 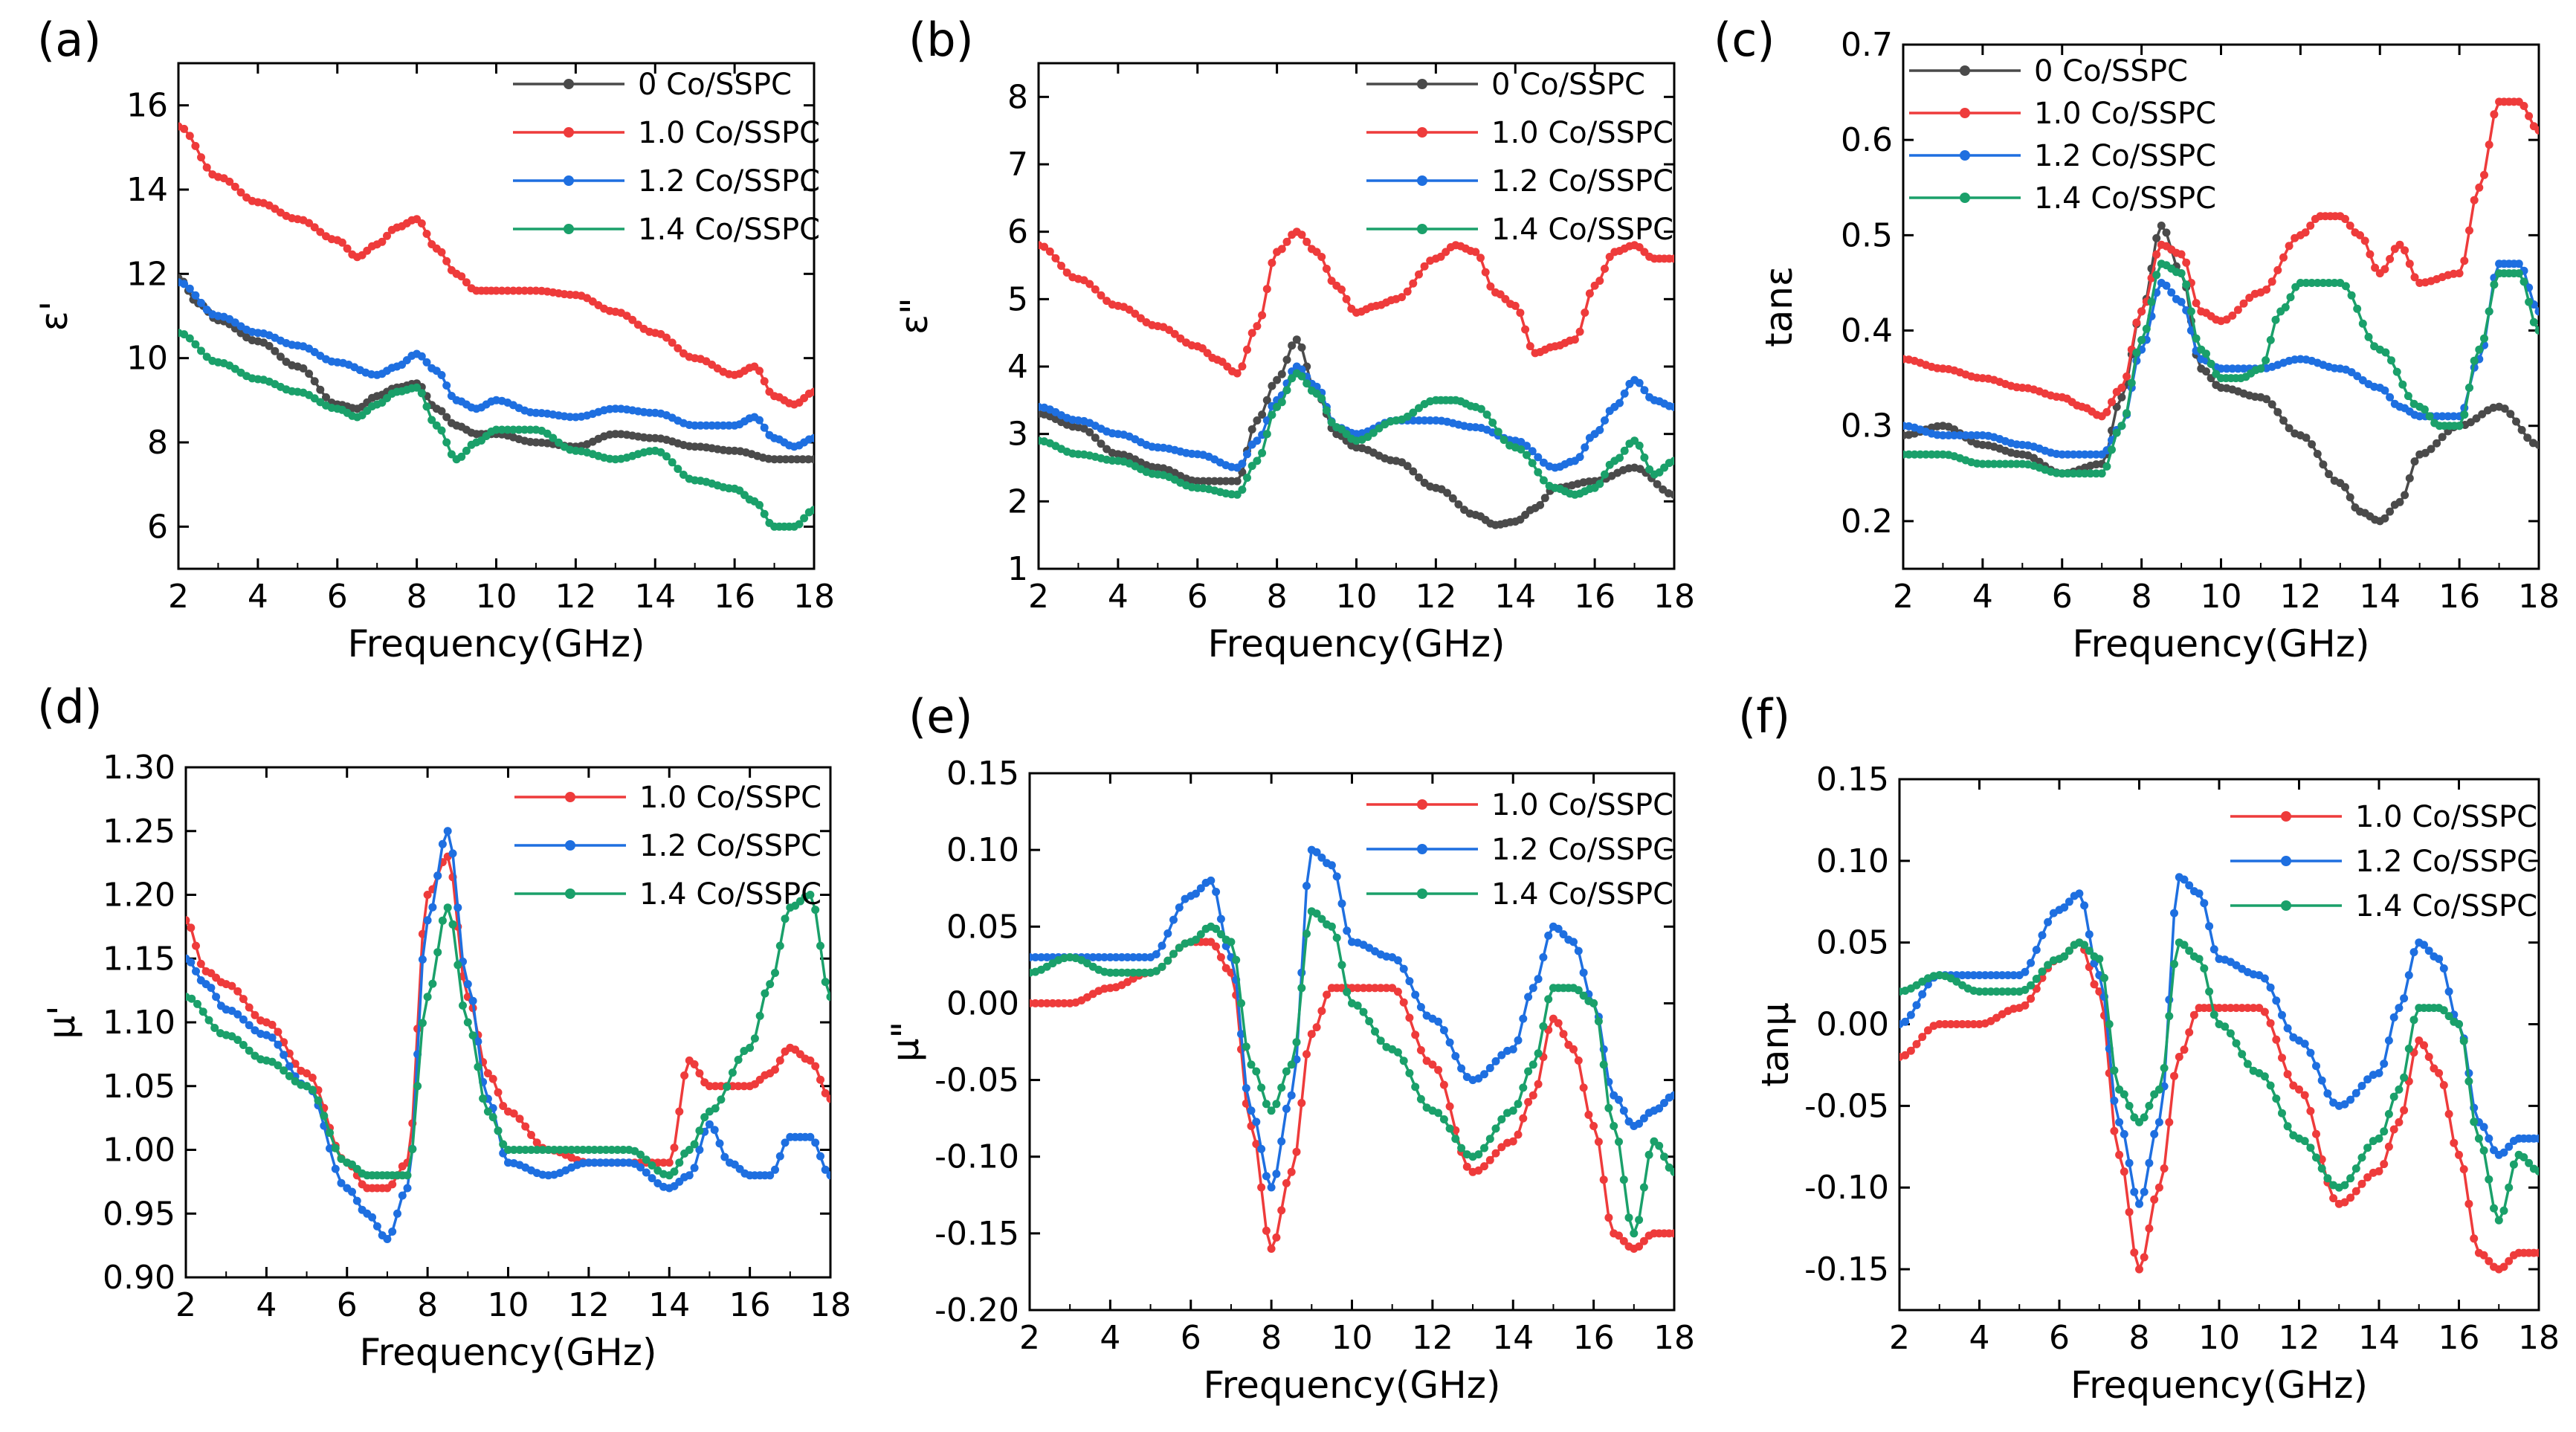 I want to click on x-tick-label: 14, so click(x=1513, y=1338).